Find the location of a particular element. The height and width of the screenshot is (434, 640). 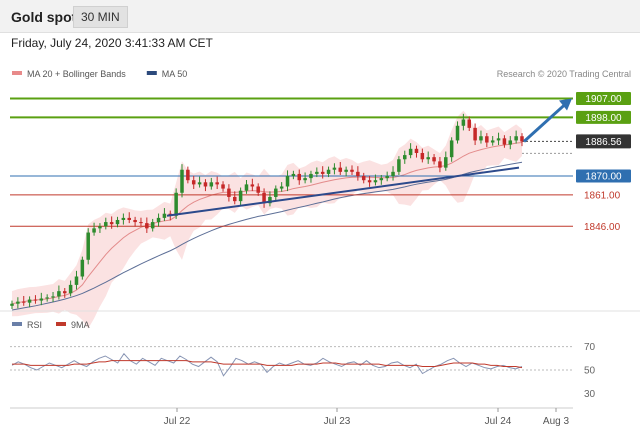

legend-label: MA 20 + Bollinger Bands is located at coordinates (76, 74).